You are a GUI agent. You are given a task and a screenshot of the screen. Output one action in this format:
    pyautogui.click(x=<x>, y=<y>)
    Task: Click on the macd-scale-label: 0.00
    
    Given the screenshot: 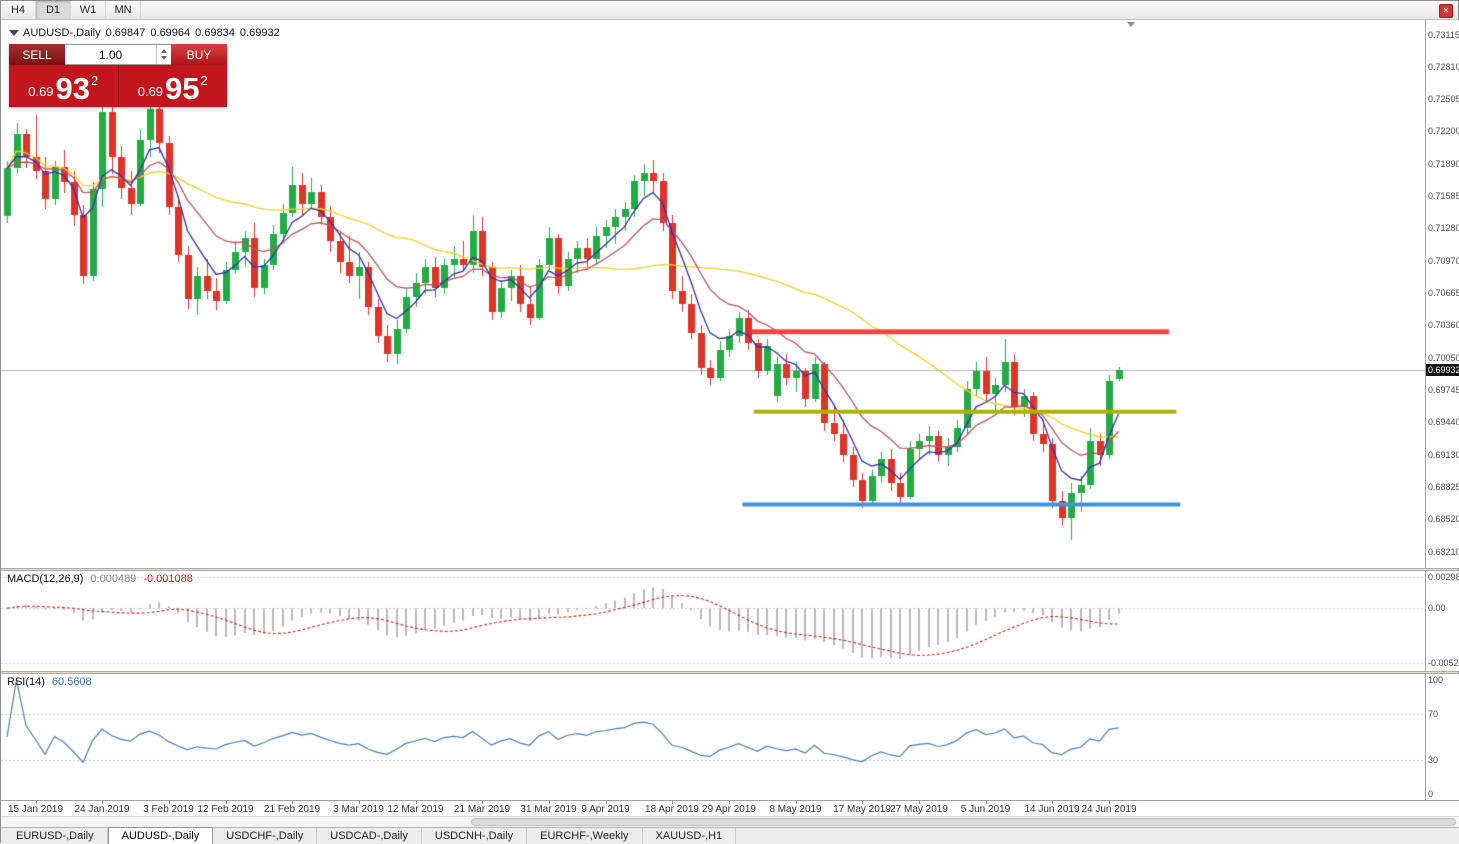 What is the action you would take?
    pyautogui.click(x=1437, y=608)
    